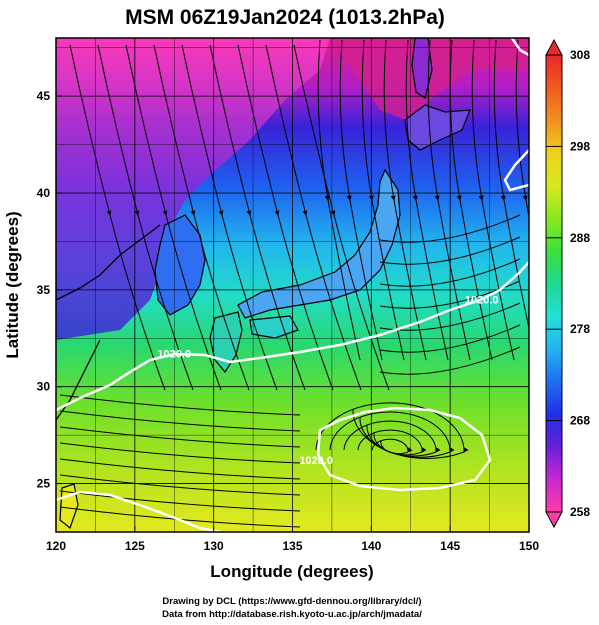 Image resolution: width=599 pixels, height=625 pixels. Describe the element at coordinates (580, 421) in the screenshot. I see `colorbar-tick-label: 268` at that location.